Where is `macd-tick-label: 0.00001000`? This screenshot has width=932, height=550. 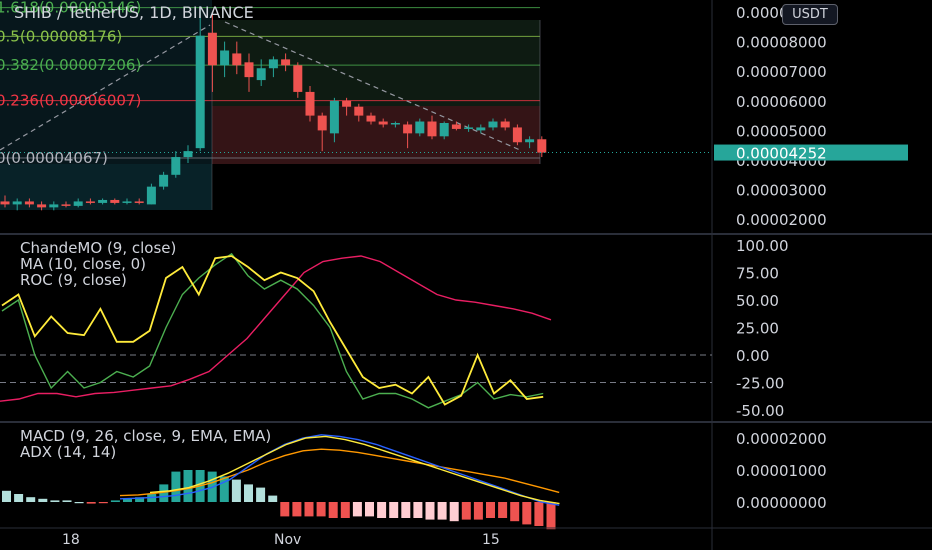
macd-tick-label: 0.00001000 is located at coordinates (781, 471).